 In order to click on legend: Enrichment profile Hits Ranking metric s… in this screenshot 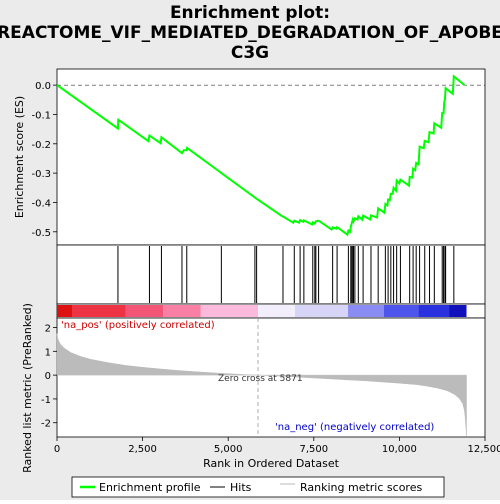, I will do `click(258, 487)`.